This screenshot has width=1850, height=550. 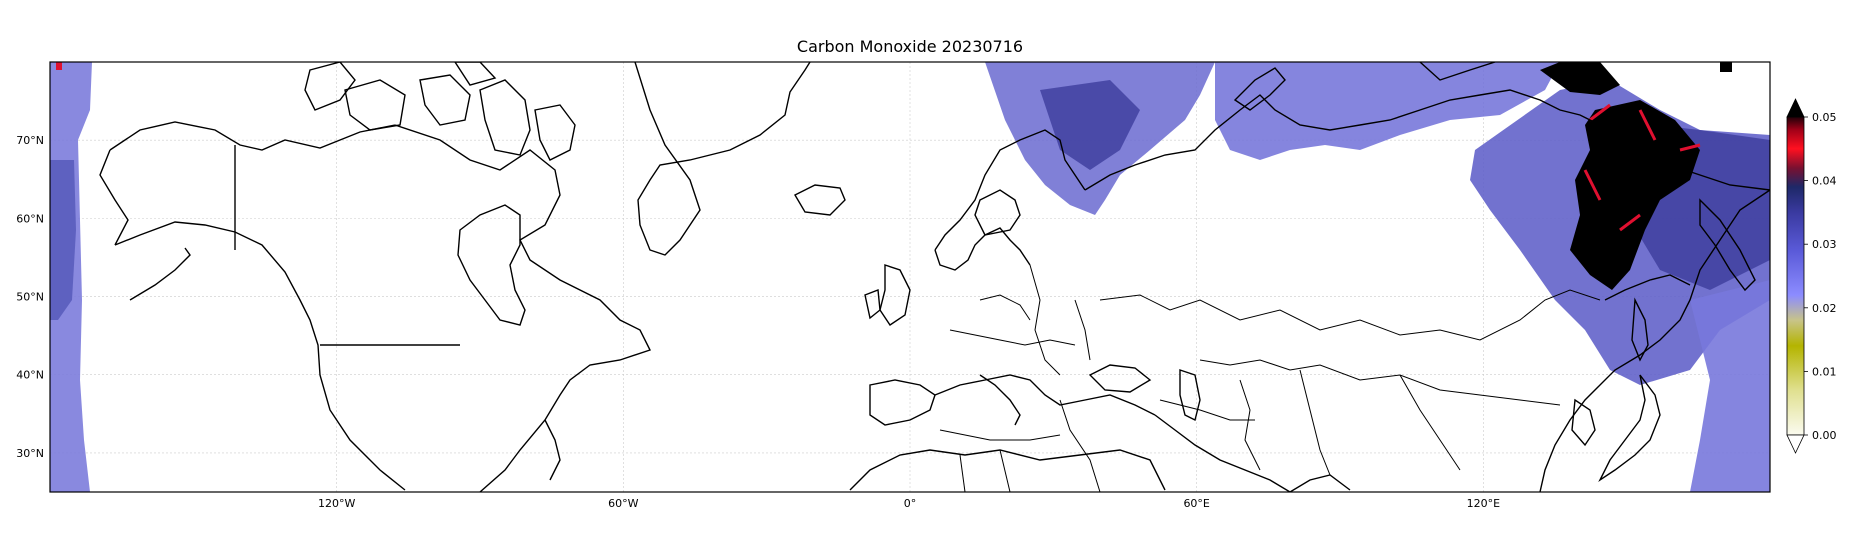 What do you see at coordinates (1824, 308) in the screenshot?
I see `colorbar-tick-label: 0.02` at bounding box center [1824, 308].